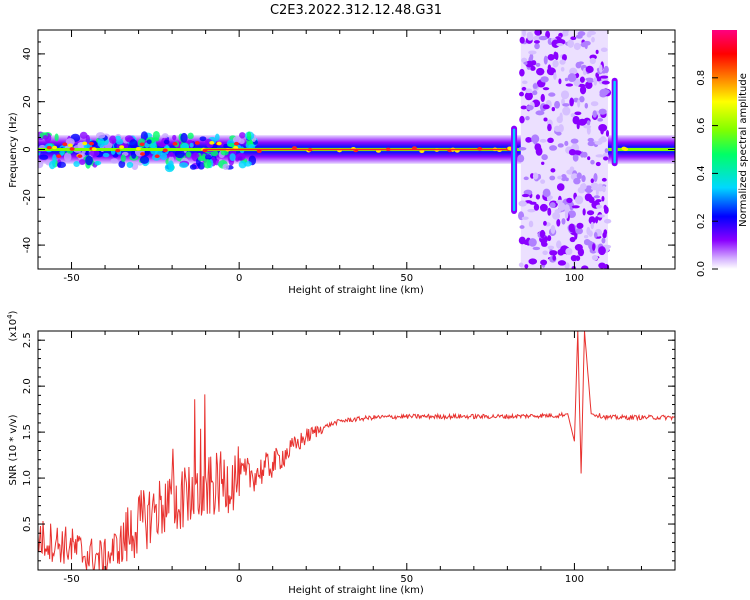  I want to click on colorbar-tick-label: 0.8, so click(701, 78).